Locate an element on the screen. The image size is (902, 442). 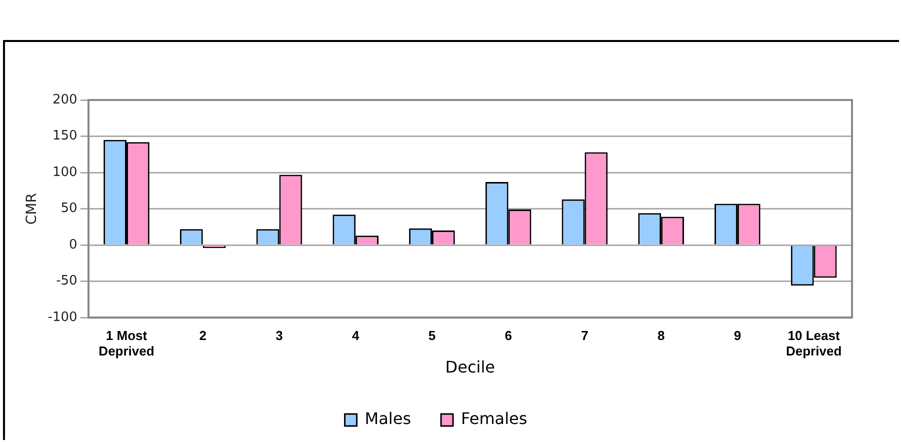
x-tick-label: 6 is located at coordinates (508, 335).